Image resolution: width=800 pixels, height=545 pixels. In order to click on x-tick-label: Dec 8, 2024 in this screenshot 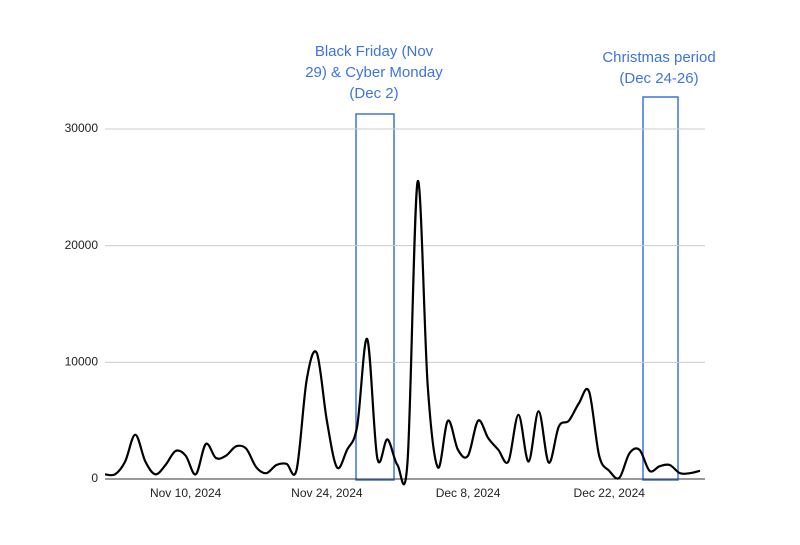, I will do `click(468, 493)`.